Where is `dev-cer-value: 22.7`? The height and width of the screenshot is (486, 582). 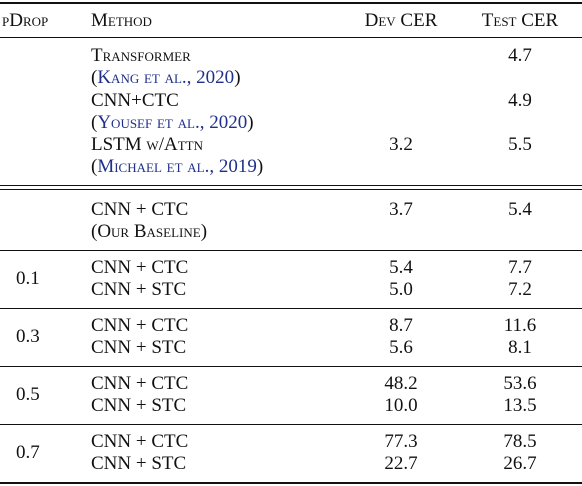
dev-cer-value: 22.7 is located at coordinates (401, 463).